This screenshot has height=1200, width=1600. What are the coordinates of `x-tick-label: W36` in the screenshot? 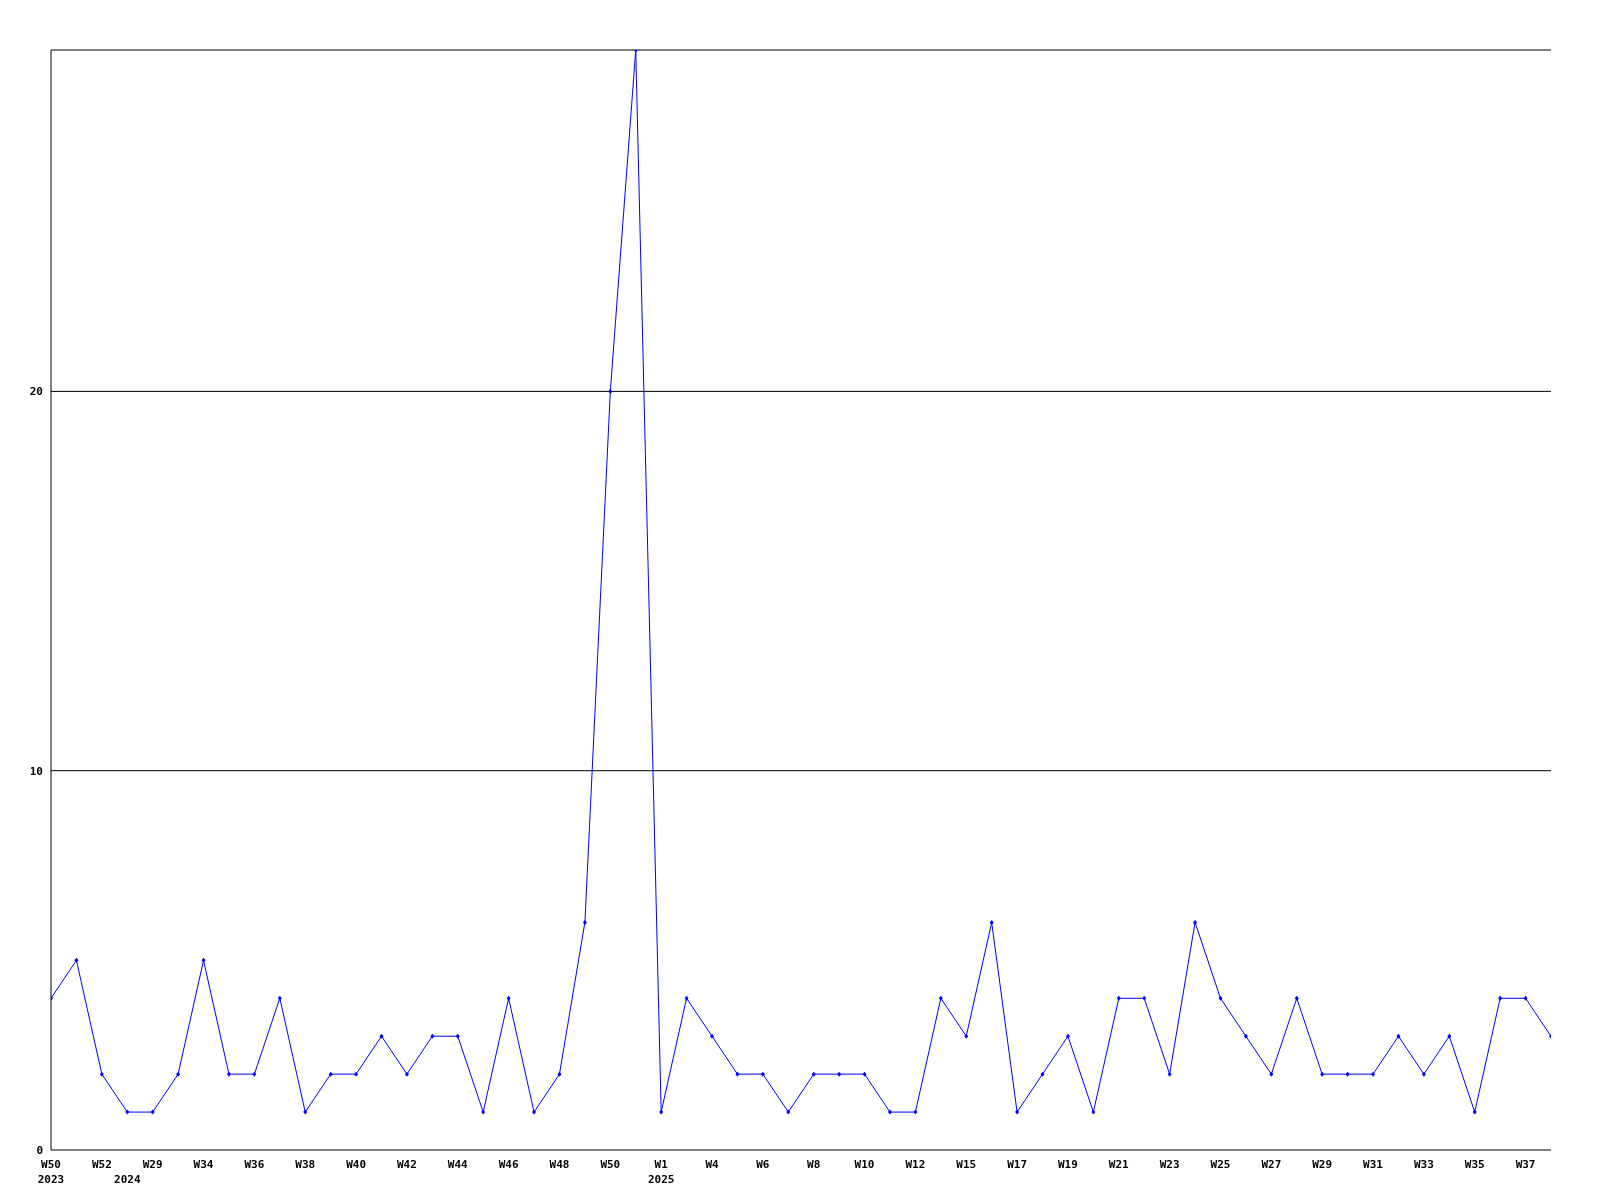 It's located at (254, 1164).